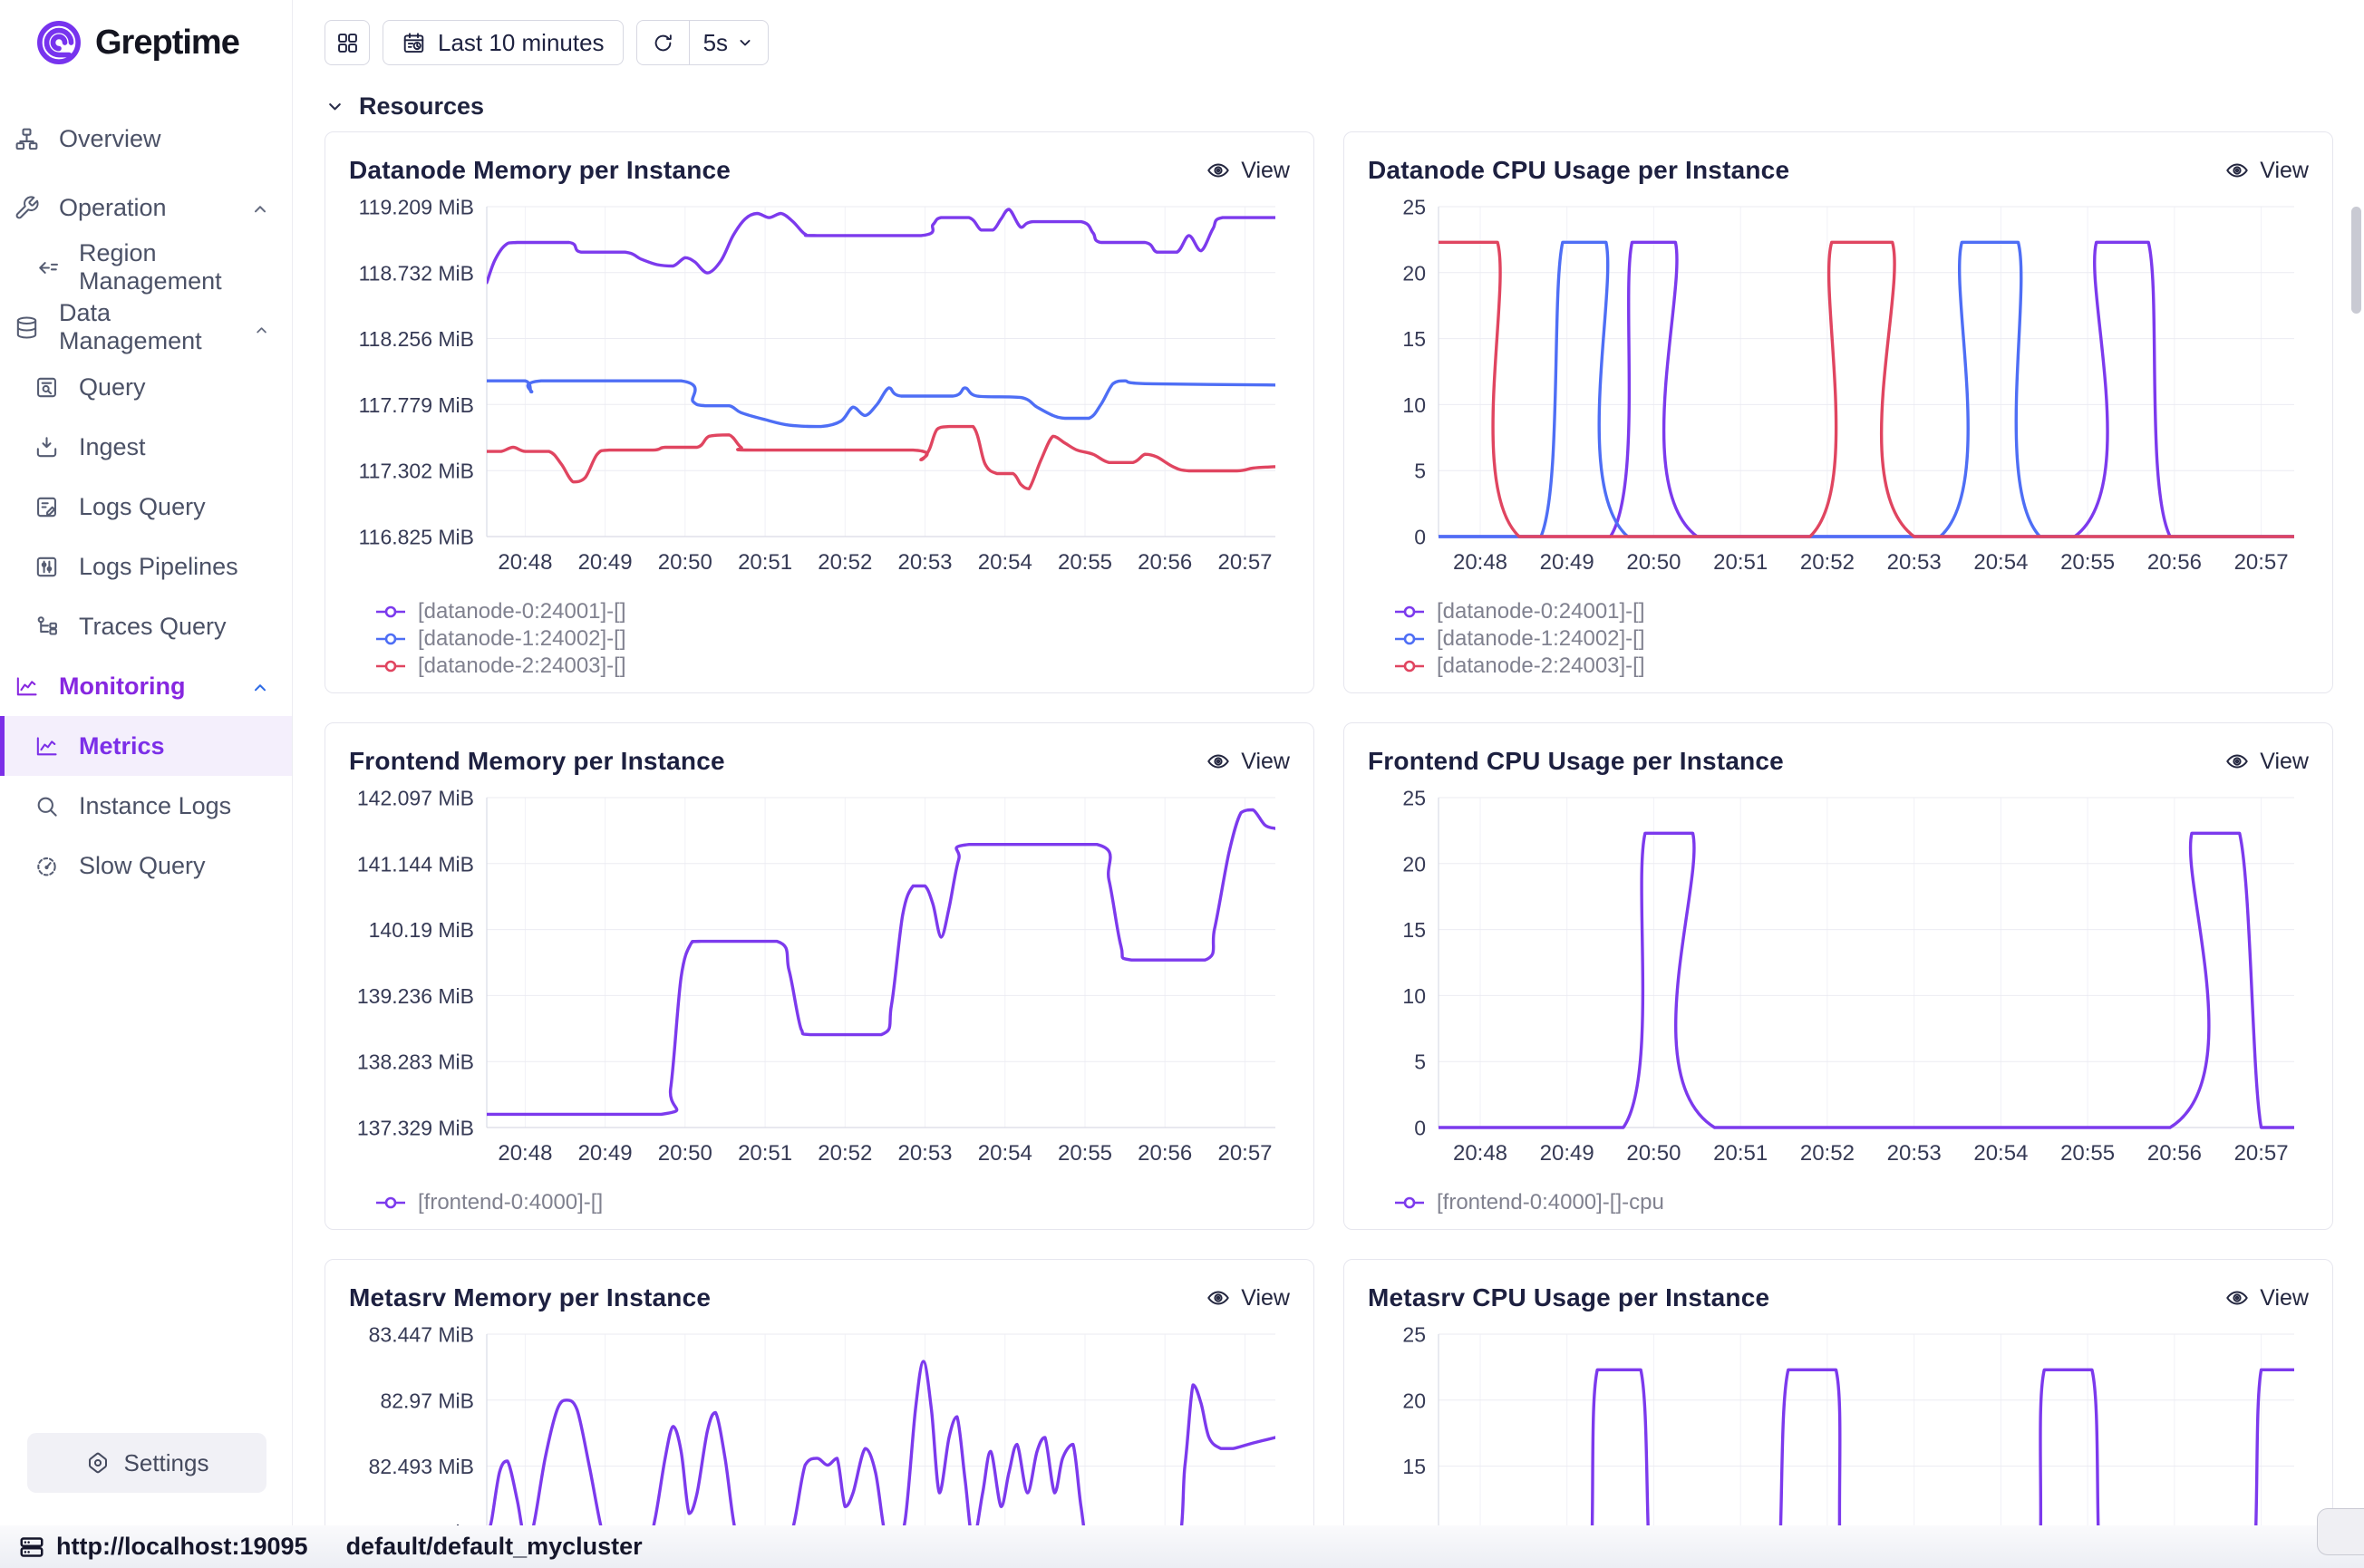 Image resolution: width=2364 pixels, height=1568 pixels. I want to click on chart-card-header: Frontend Memory per Instance View, so click(819, 761).